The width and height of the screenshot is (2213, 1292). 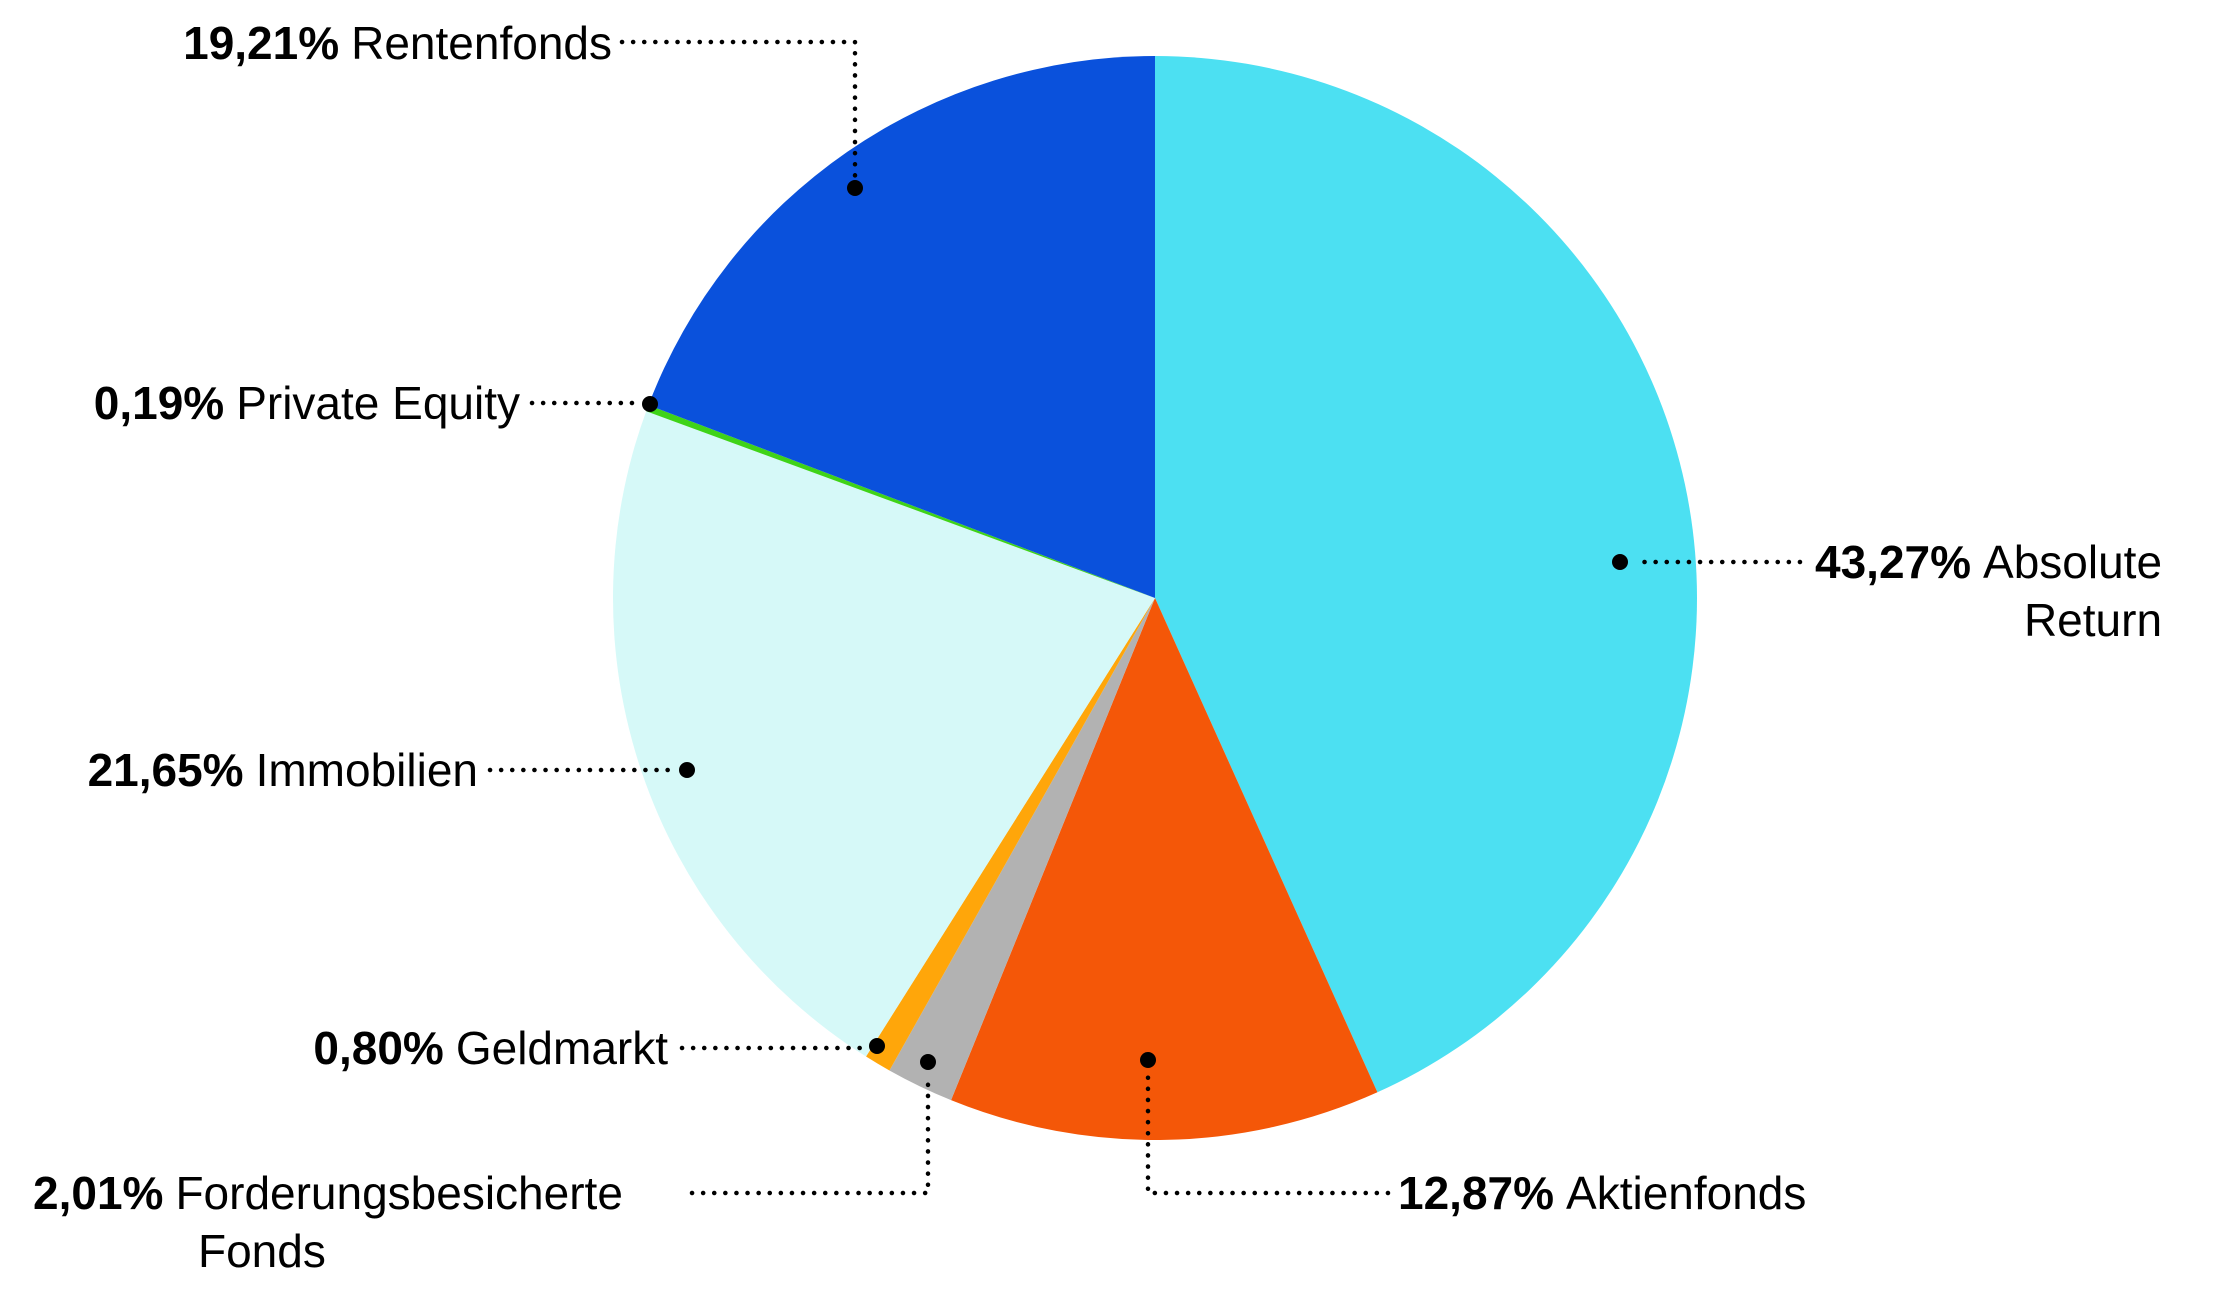 I want to click on label-geldmarkt-pct: 0,80%, so click(x=378, y=1048).